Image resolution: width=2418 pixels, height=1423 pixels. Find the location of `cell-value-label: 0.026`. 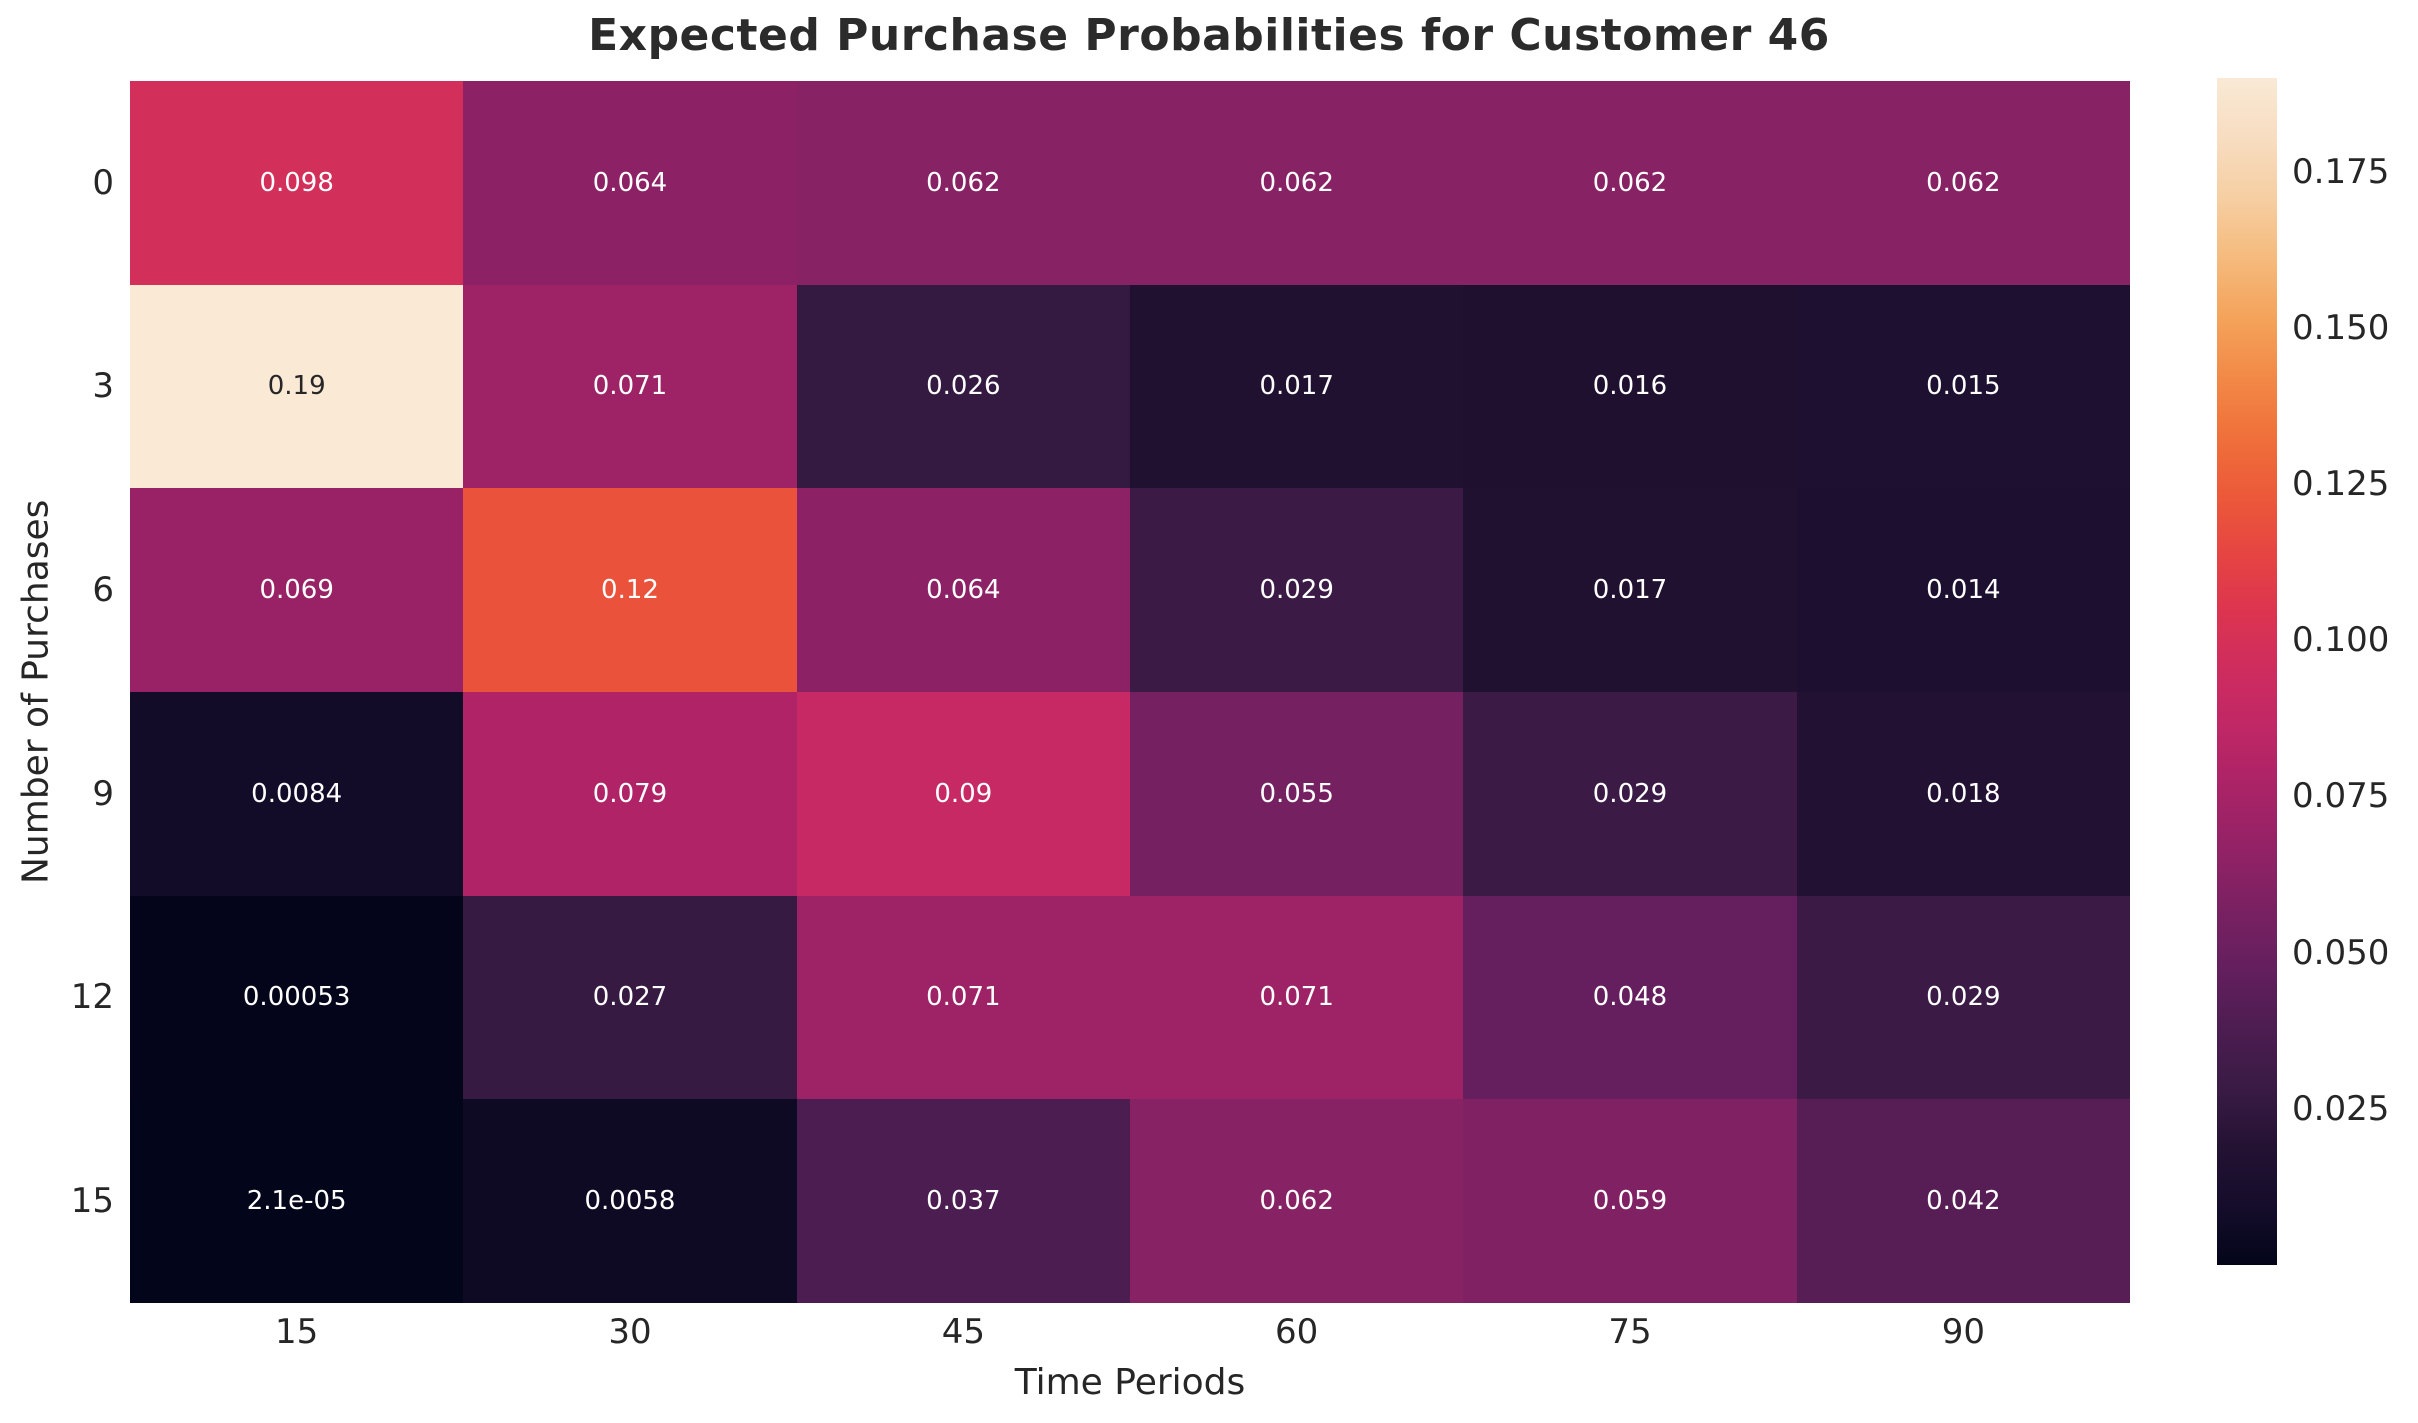

cell-value-label: 0.026 is located at coordinates (963, 386).